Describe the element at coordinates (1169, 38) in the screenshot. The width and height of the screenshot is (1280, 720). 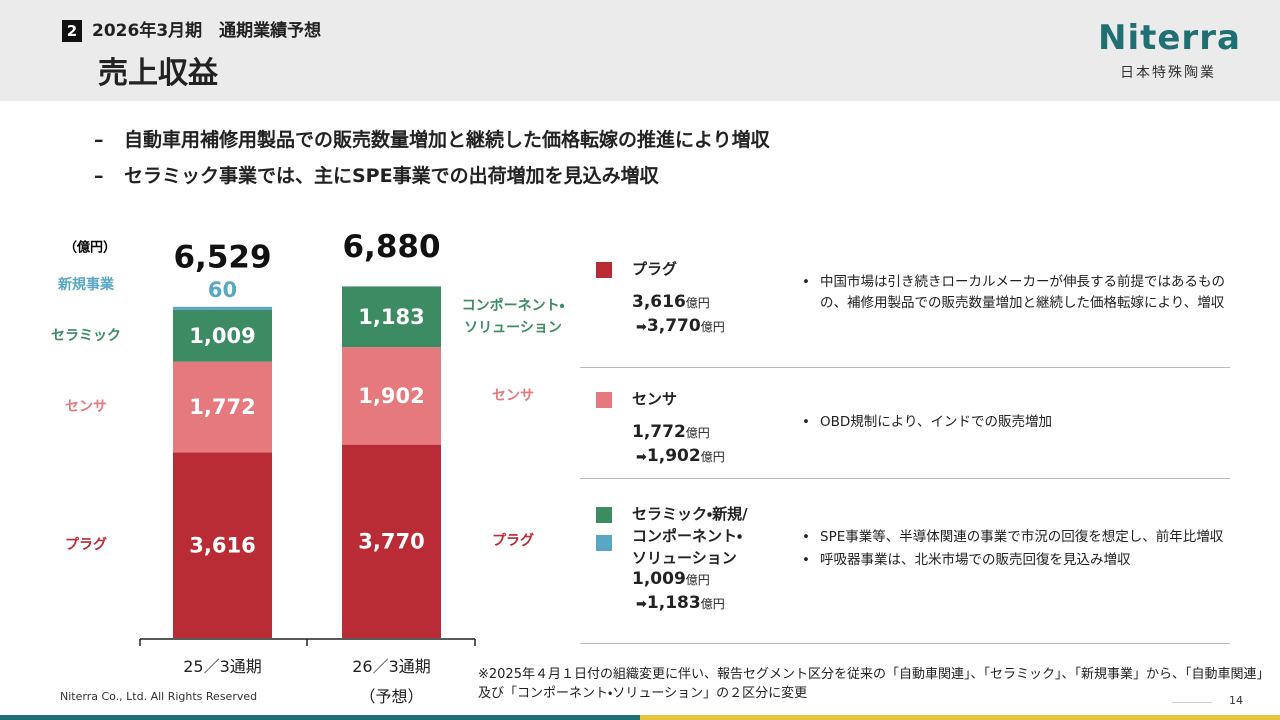
I see `logo: Niterra` at that location.